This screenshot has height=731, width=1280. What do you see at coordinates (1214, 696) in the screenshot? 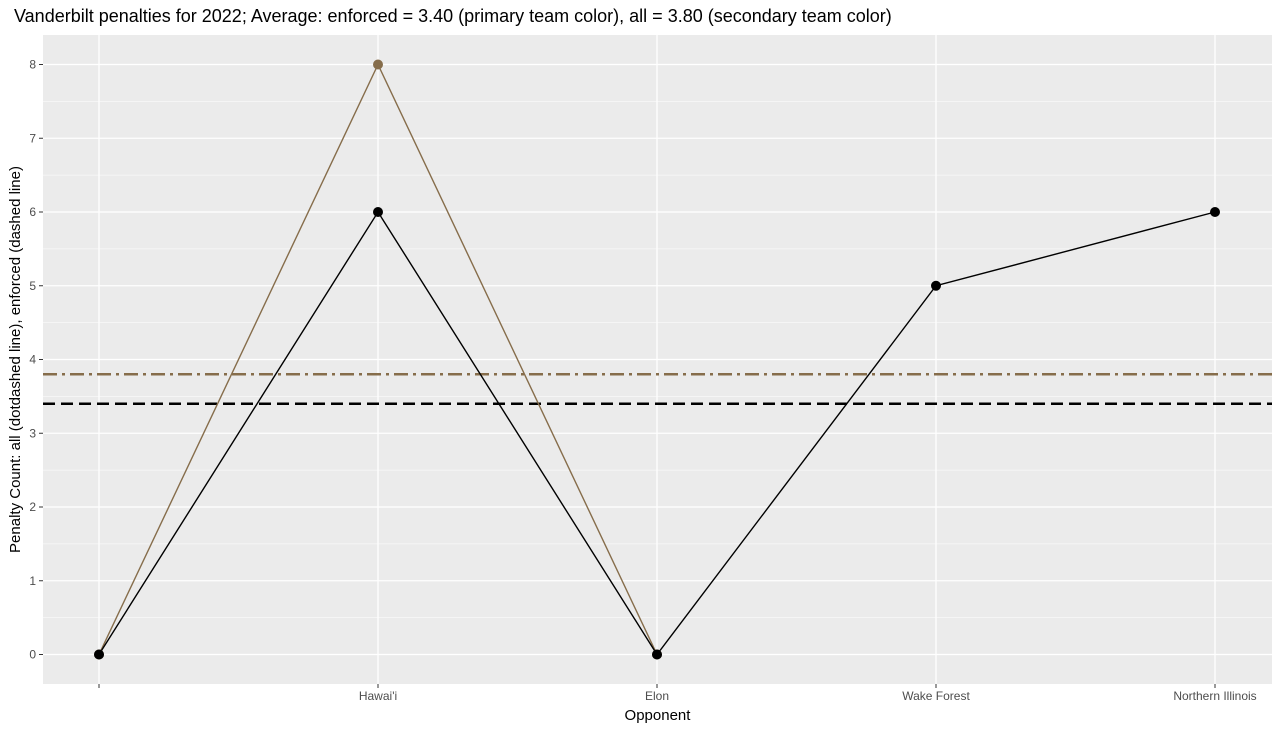
I see `x-tick-label: Northern Illinois` at bounding box center [1214, 696].